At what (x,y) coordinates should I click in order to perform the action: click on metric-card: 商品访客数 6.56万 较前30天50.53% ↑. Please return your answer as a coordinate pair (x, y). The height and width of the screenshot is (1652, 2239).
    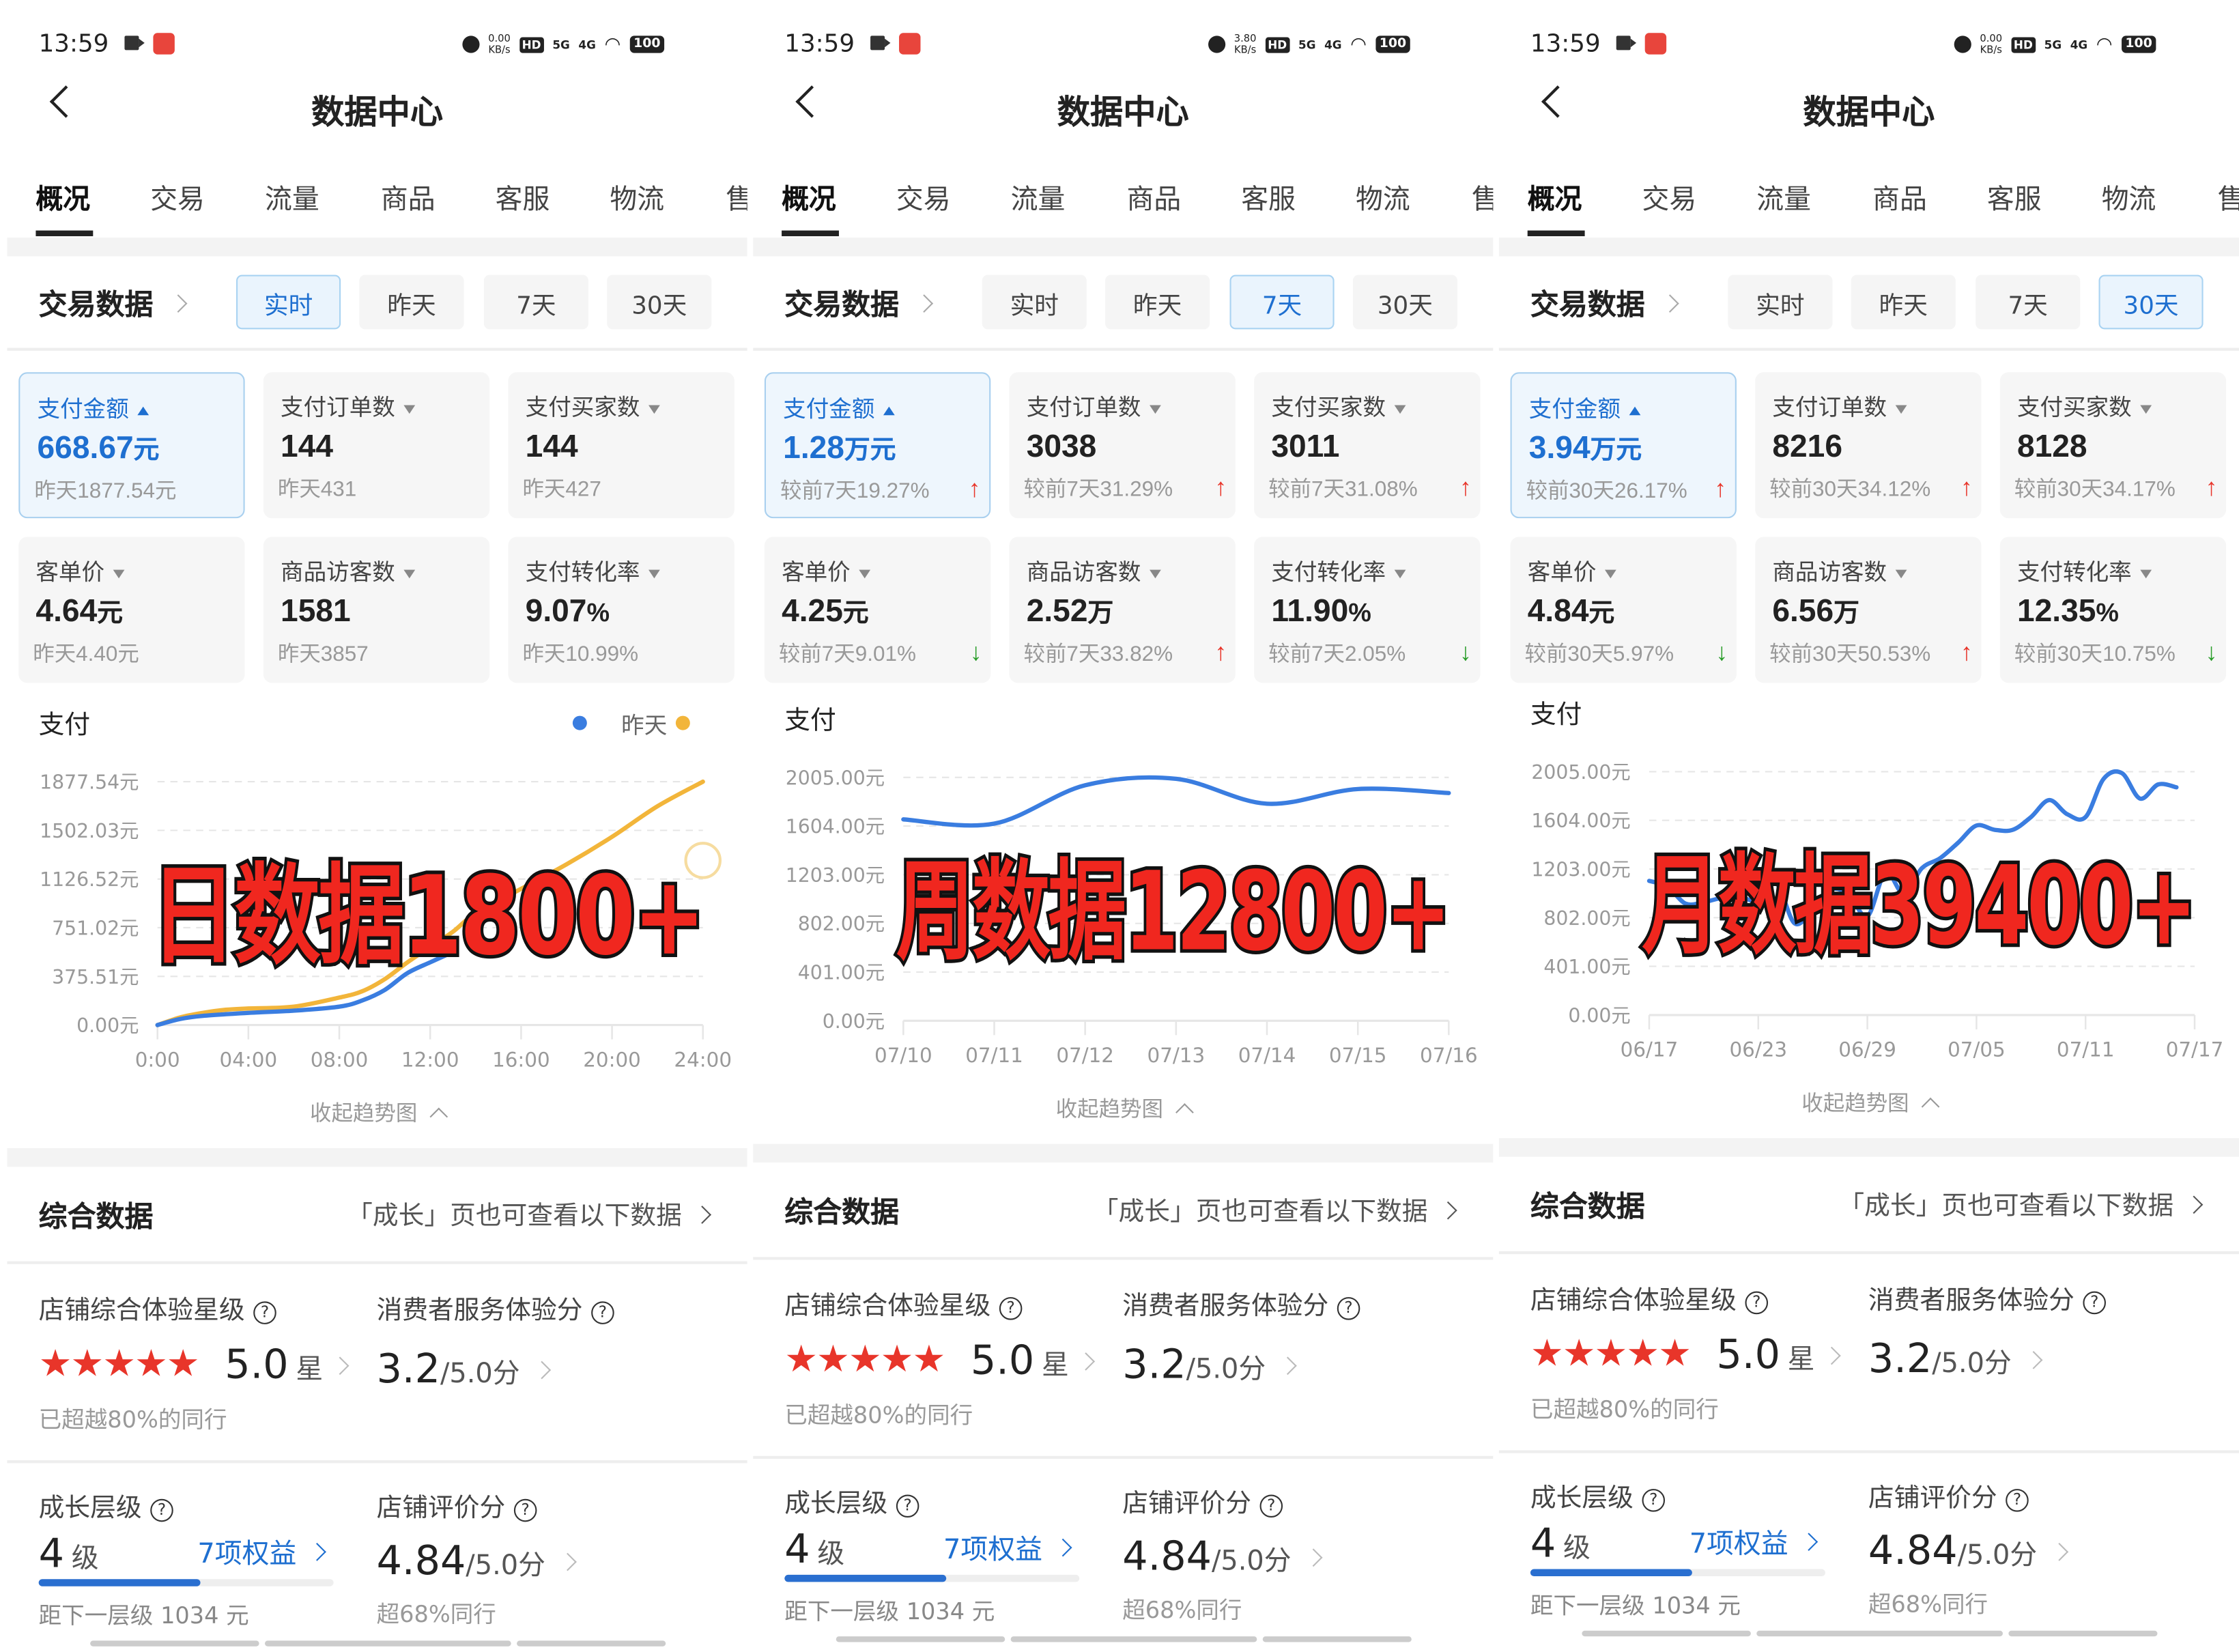
    Looking at the image, I should click on (1868, 610).